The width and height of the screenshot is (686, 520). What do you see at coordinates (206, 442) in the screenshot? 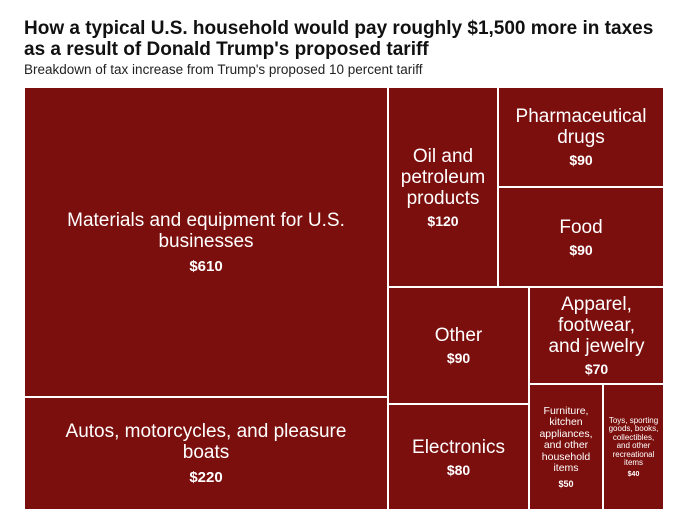
I see `cell-label: Autos, motorcycles, and pleasure boats` at bounding box center [206, 442].